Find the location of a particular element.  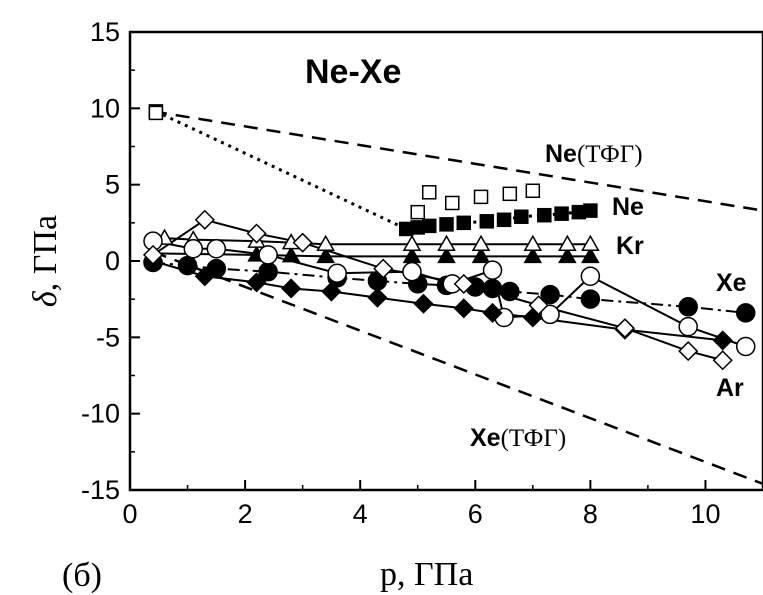

y-tick-label--15: -15 is located at coordinates (100, 490).